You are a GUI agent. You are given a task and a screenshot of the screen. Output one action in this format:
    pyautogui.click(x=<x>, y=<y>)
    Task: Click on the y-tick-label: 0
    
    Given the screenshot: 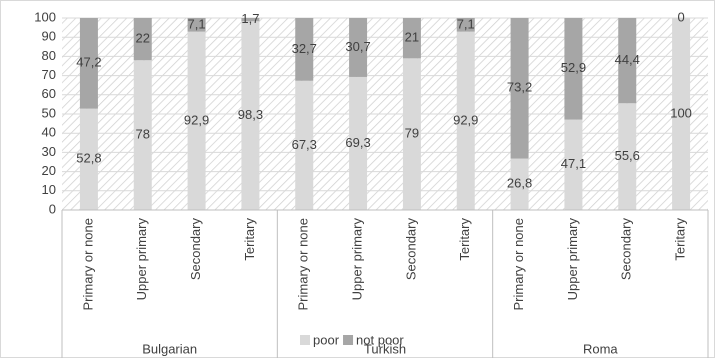 What is the action you would take?
    pyautogui.click(x=52, y=208)
    